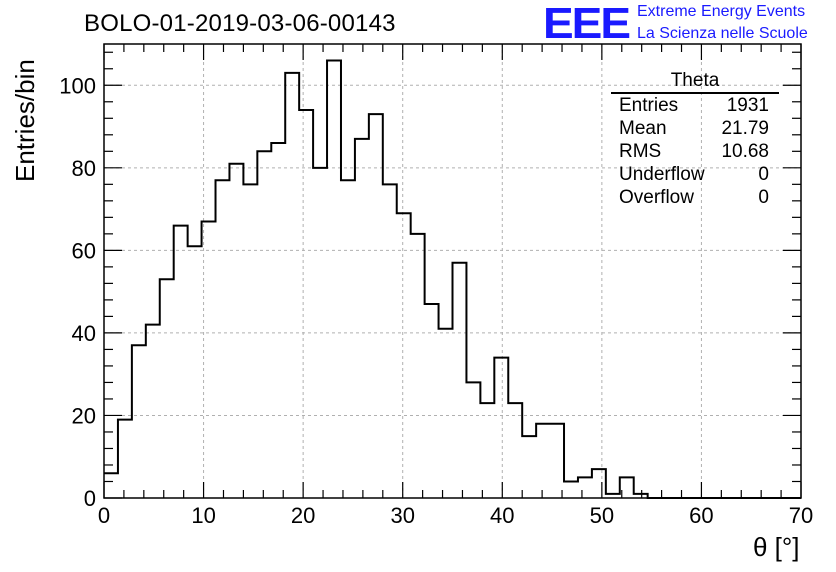 Image resolution: width=836 pixels, height=572 pixels. I want to click on y-tick-label: 80, so click(84, 168).